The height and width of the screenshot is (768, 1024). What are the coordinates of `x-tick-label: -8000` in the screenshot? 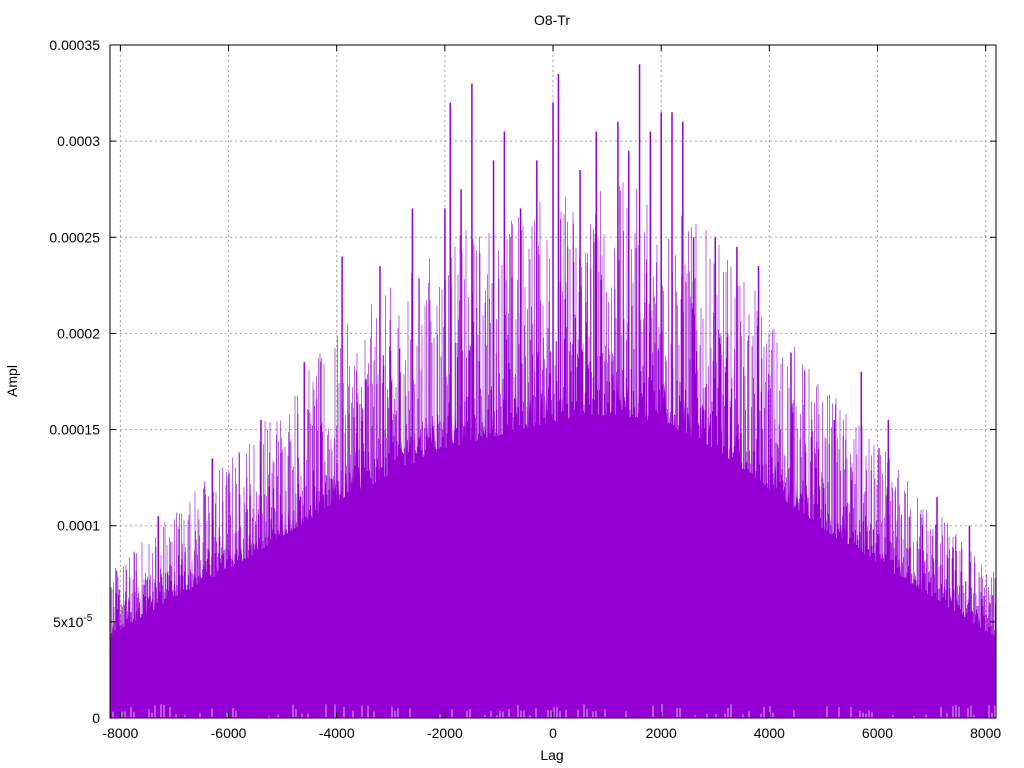 It's located at (120, 733).